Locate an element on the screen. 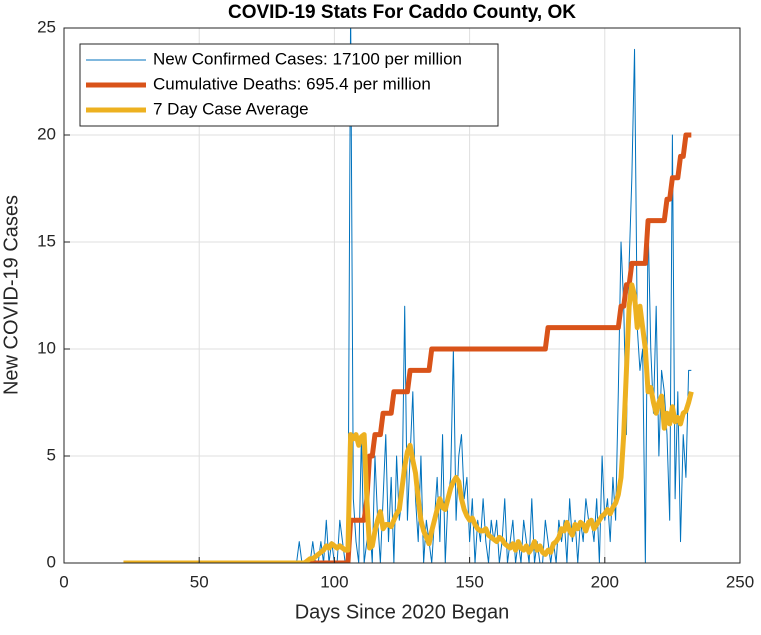  x-tick-label: 150 is located at coordinates (469, 581).